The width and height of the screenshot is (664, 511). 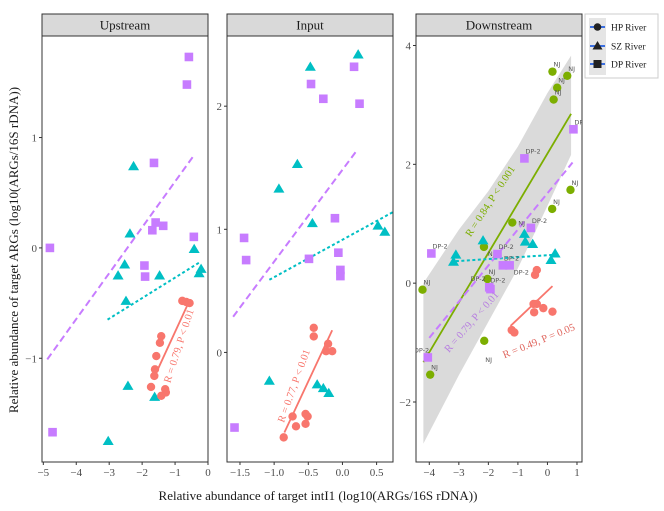 What do you see at coordinates (308, 473) in the screenshot?
I see `x-tick-label: −0.5` at bounding box center [308, 473].